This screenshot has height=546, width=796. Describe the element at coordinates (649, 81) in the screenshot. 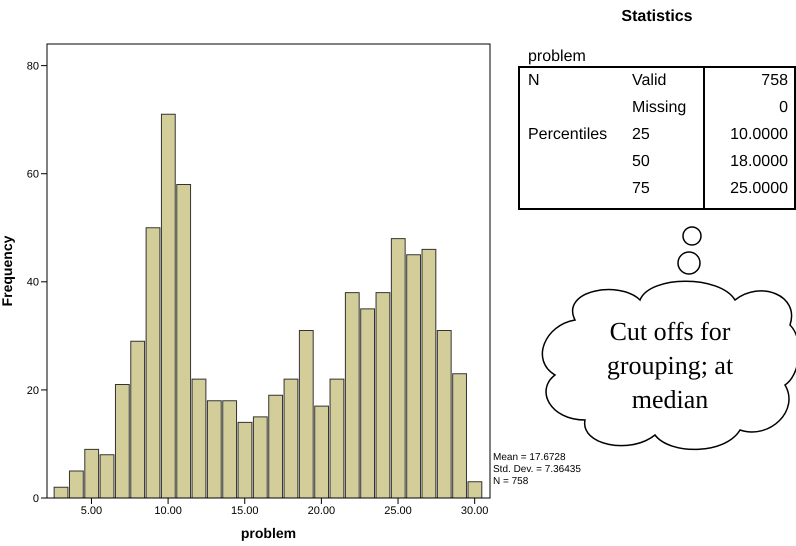

I see `text: Valid` at that location.